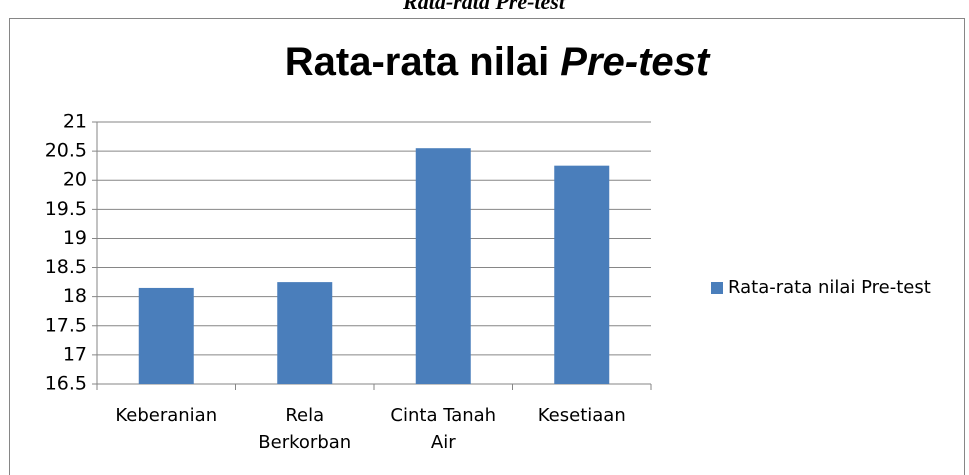  What do you see at coordinates (484, 7) in the screenshot?
I see `caption: Rata-rata Pre-test` at bounding box center [484, 7].